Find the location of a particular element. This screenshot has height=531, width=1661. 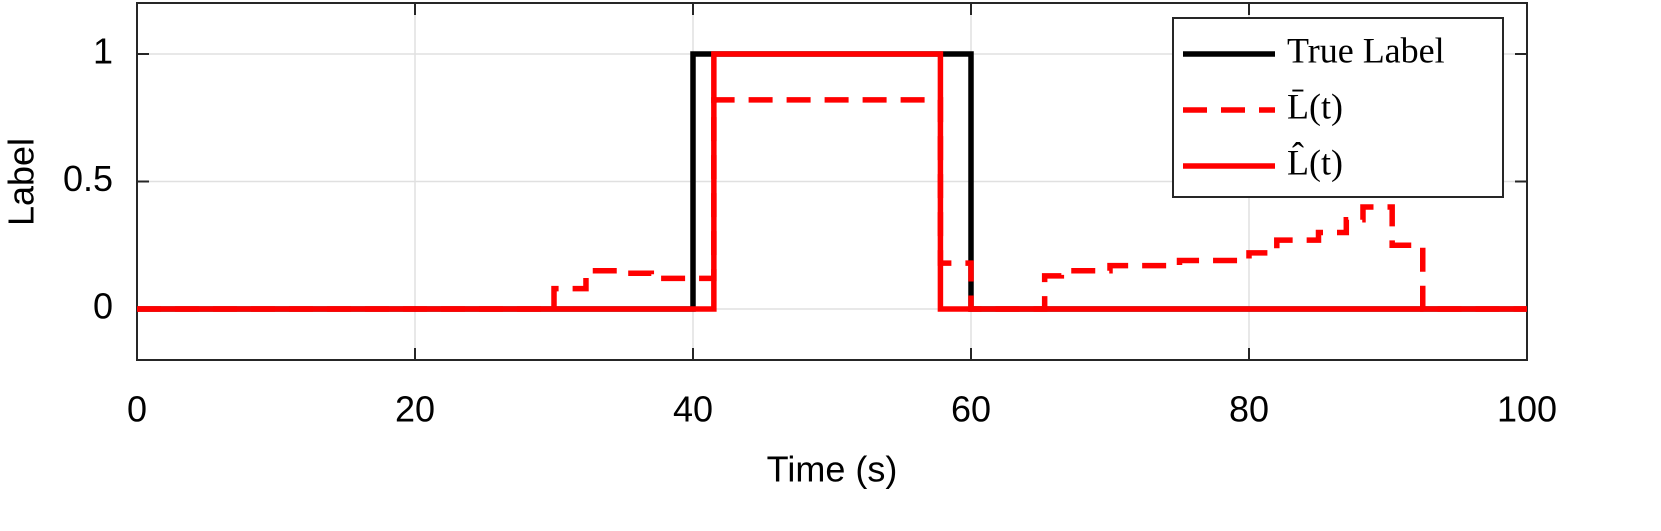

x-tick-label: 0 is located at coordinates (137, 409).